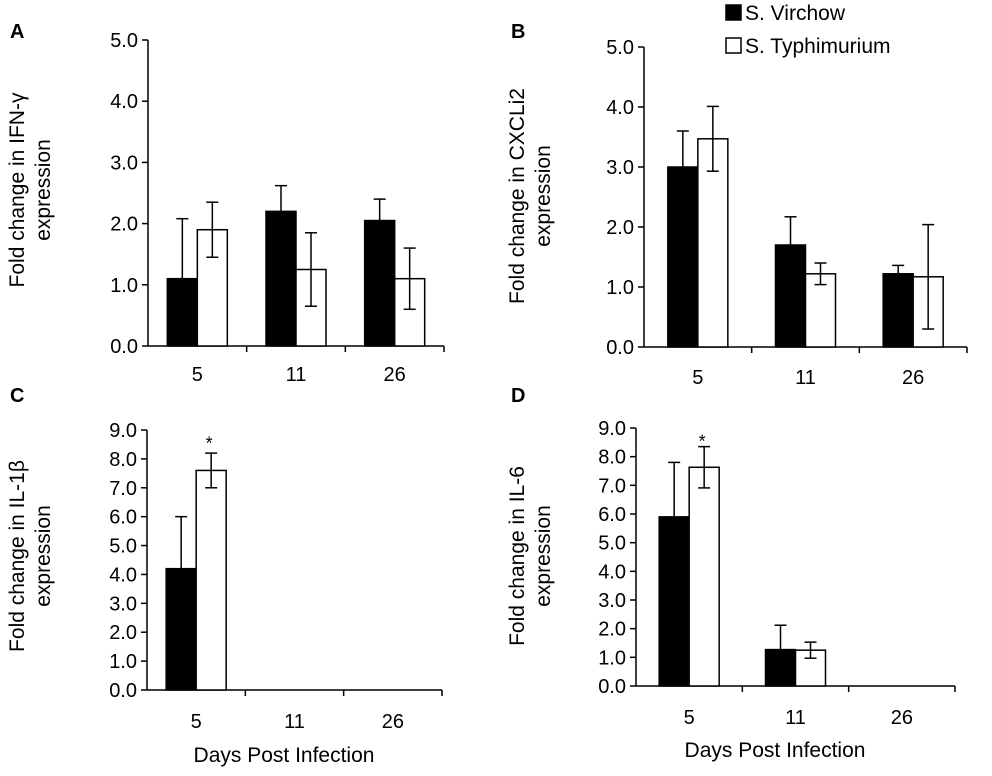 This screenshot has height=776, width=992. Describe the element at coordinates (795, 13) in the screenshot. I see `legend-label-virchow: S. Virchow` at that location.